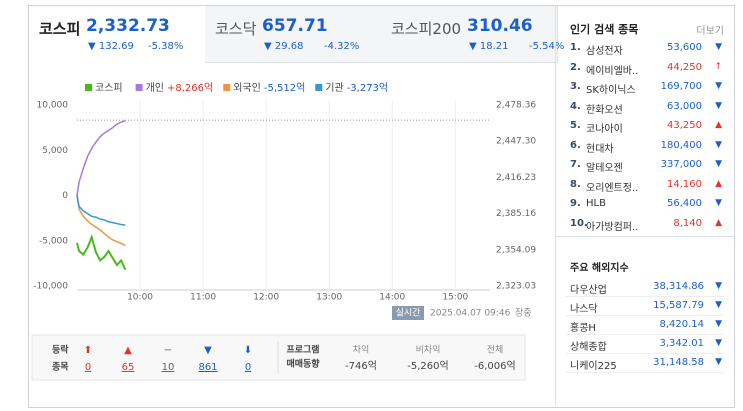 Image resolution: width=743 pixels, height=411 pixels. I want to click on tab-rate: -5.54%, so click(547, 46).